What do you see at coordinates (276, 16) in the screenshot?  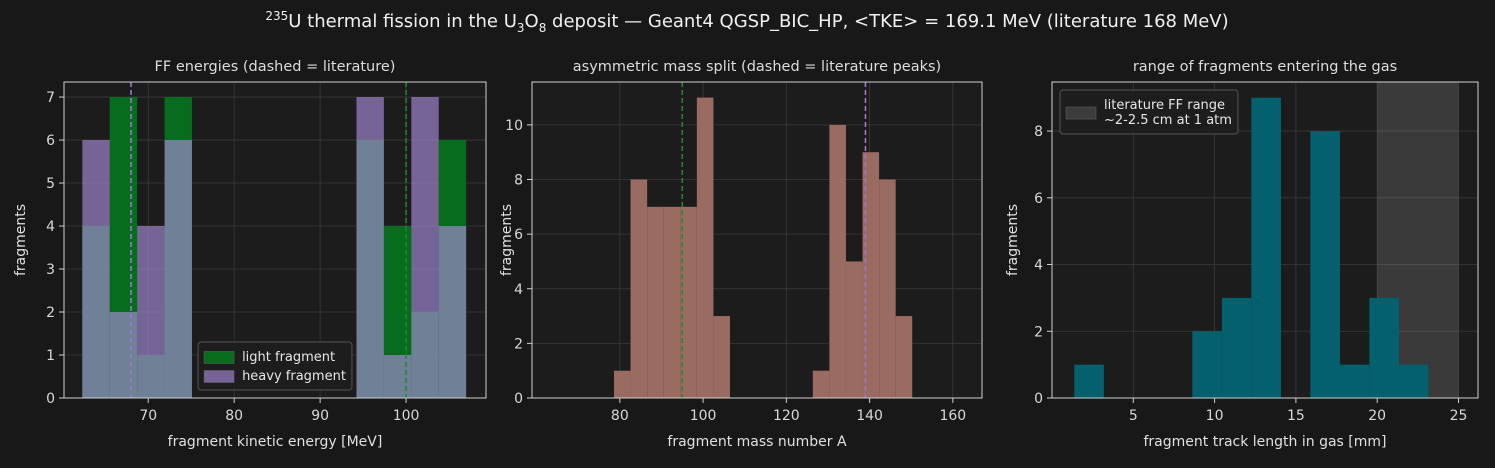 I see `title-superscript: 235` at bounding box center [276, 16].